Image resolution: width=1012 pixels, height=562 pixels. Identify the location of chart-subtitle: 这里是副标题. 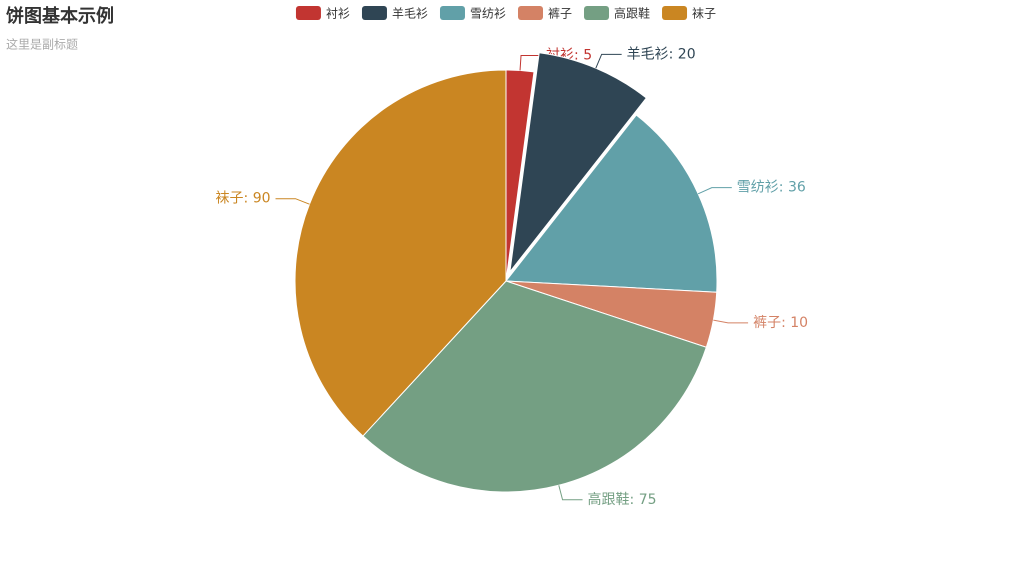
(42, 44).